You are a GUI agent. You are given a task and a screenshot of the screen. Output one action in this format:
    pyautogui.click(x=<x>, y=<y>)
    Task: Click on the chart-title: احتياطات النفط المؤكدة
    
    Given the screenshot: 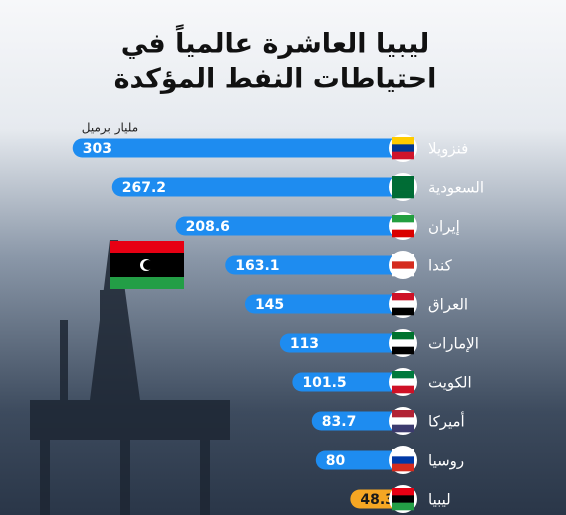 What is the action you would take?
    pyautogui.click(x=275, y=79)
    